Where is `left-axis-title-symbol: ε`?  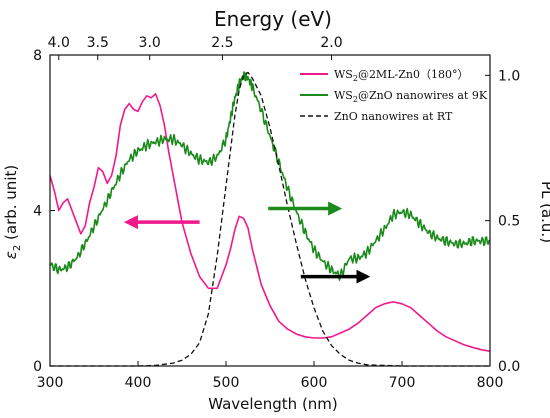
left-axis-title-symbol: ε is located at coordinates (11, 255).